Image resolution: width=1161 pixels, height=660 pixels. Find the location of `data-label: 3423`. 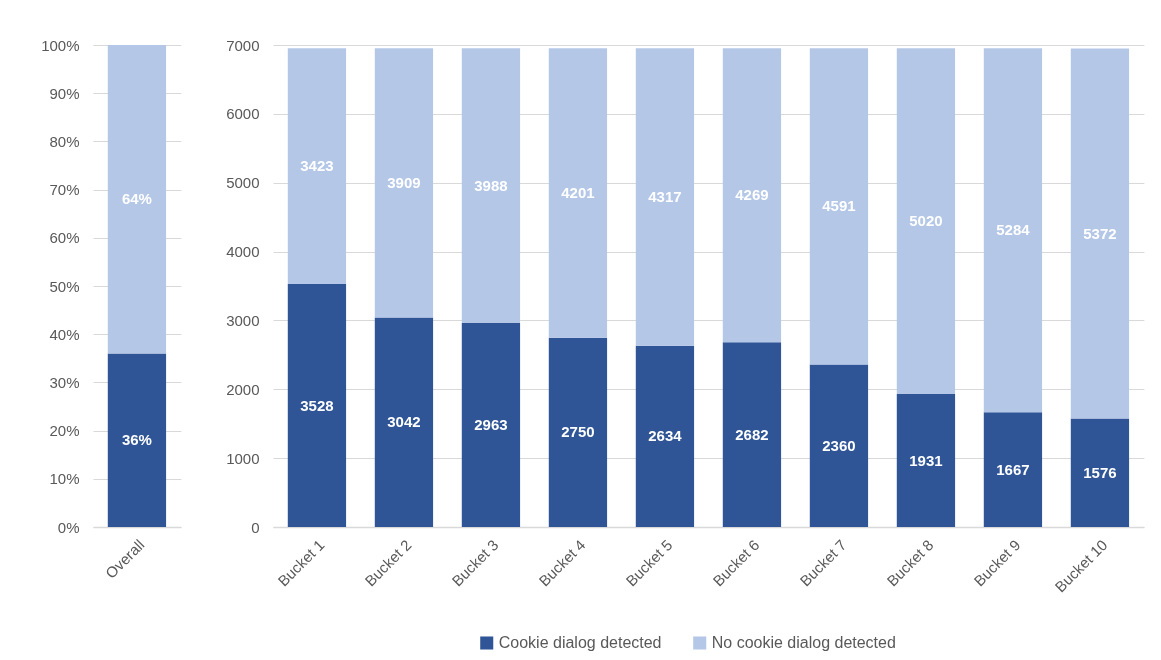

data-label: 3423 is located at coordinates (317, 166).